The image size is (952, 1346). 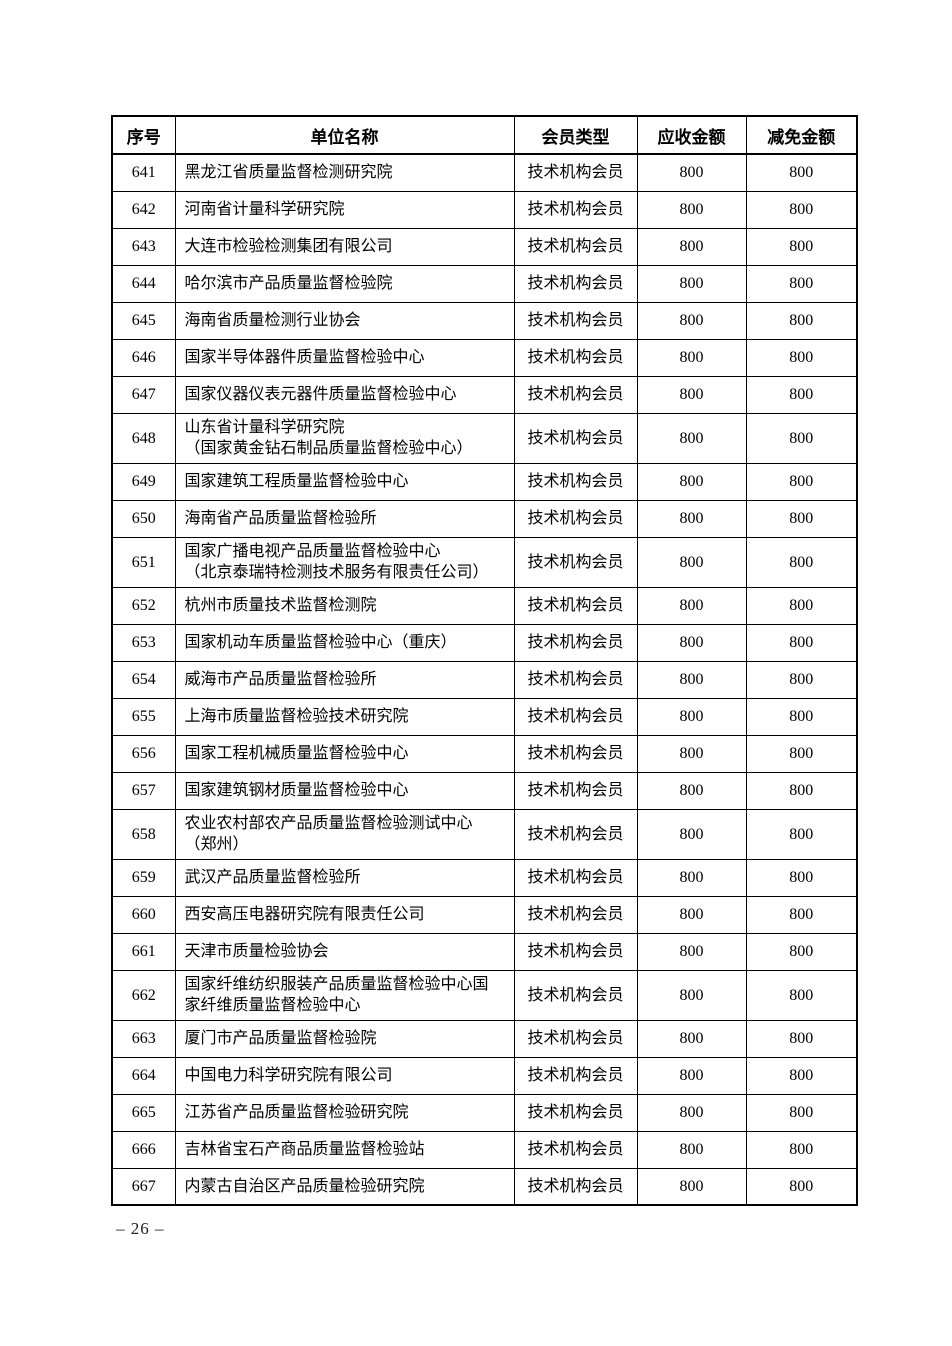 I want to click on cell-unit-name: 山东省计量科学研究院 （国家黄金钻石制品质量监督检验中心）, so click(x=344, y=438).